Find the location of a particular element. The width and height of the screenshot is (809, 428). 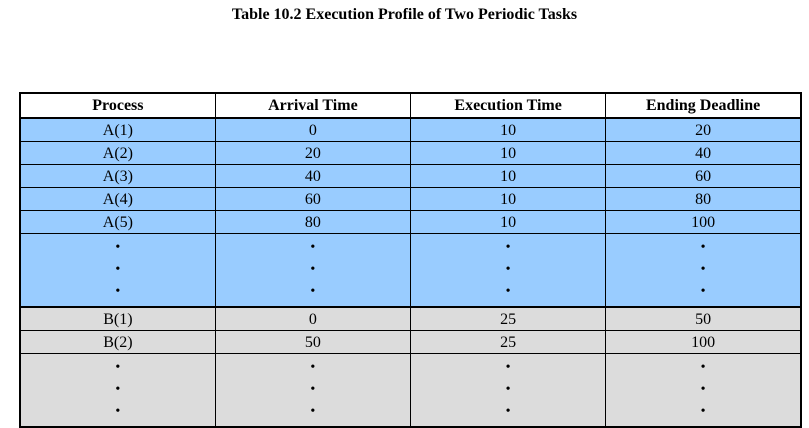

column-header-execution-time: Execution Time is located at coordinates (508, 105).